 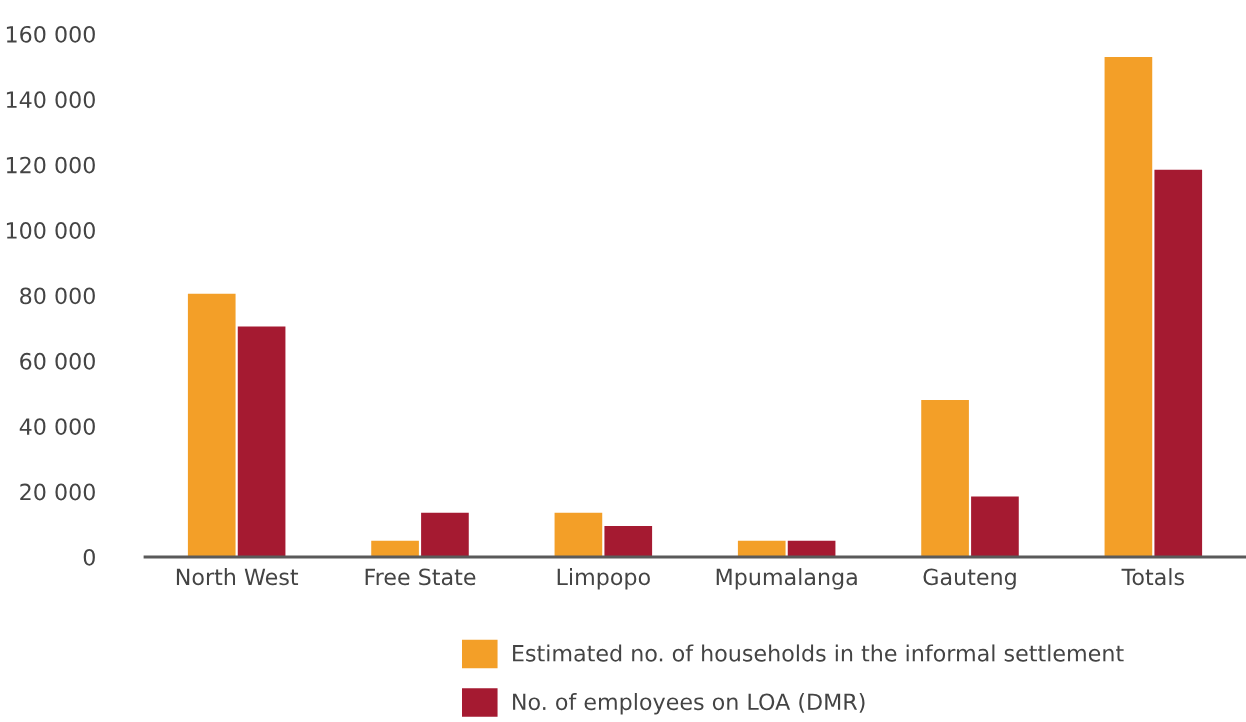 I want to click on legend-label: Estimated no. of households in the informal settlement, so click(x=818, y=653).